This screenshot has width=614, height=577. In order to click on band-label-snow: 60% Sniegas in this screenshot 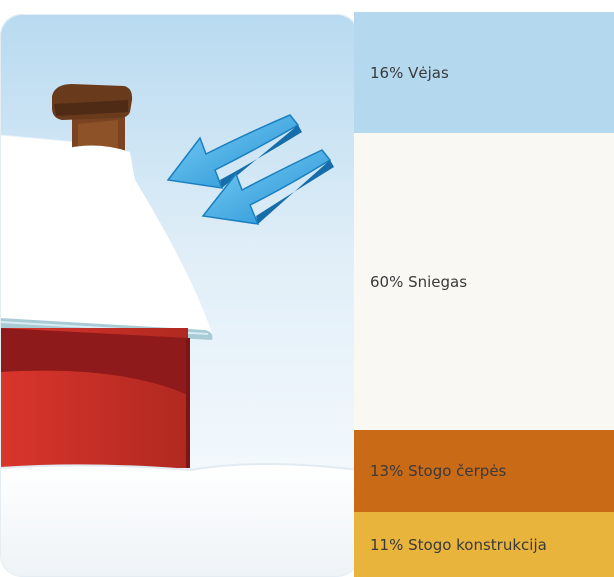, I will do `click(419, 281)`.